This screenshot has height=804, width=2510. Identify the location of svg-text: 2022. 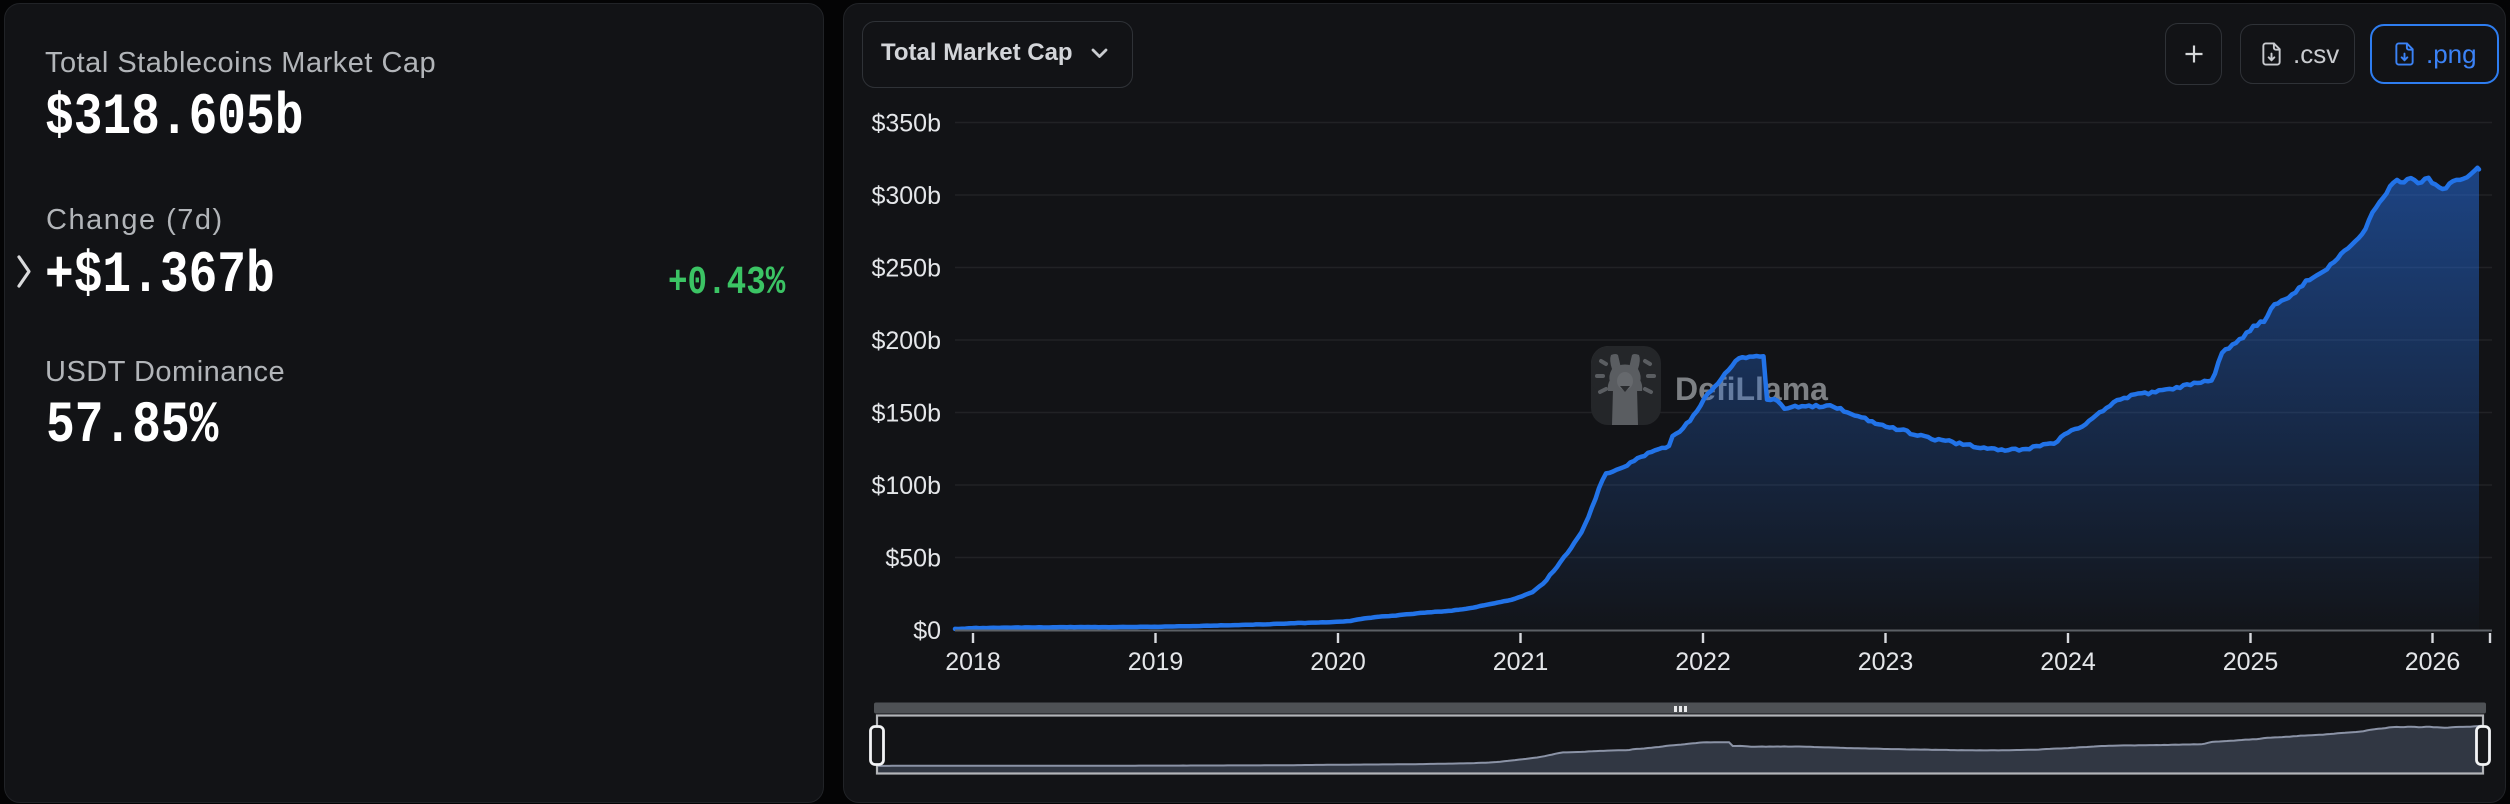
(1703, 662).